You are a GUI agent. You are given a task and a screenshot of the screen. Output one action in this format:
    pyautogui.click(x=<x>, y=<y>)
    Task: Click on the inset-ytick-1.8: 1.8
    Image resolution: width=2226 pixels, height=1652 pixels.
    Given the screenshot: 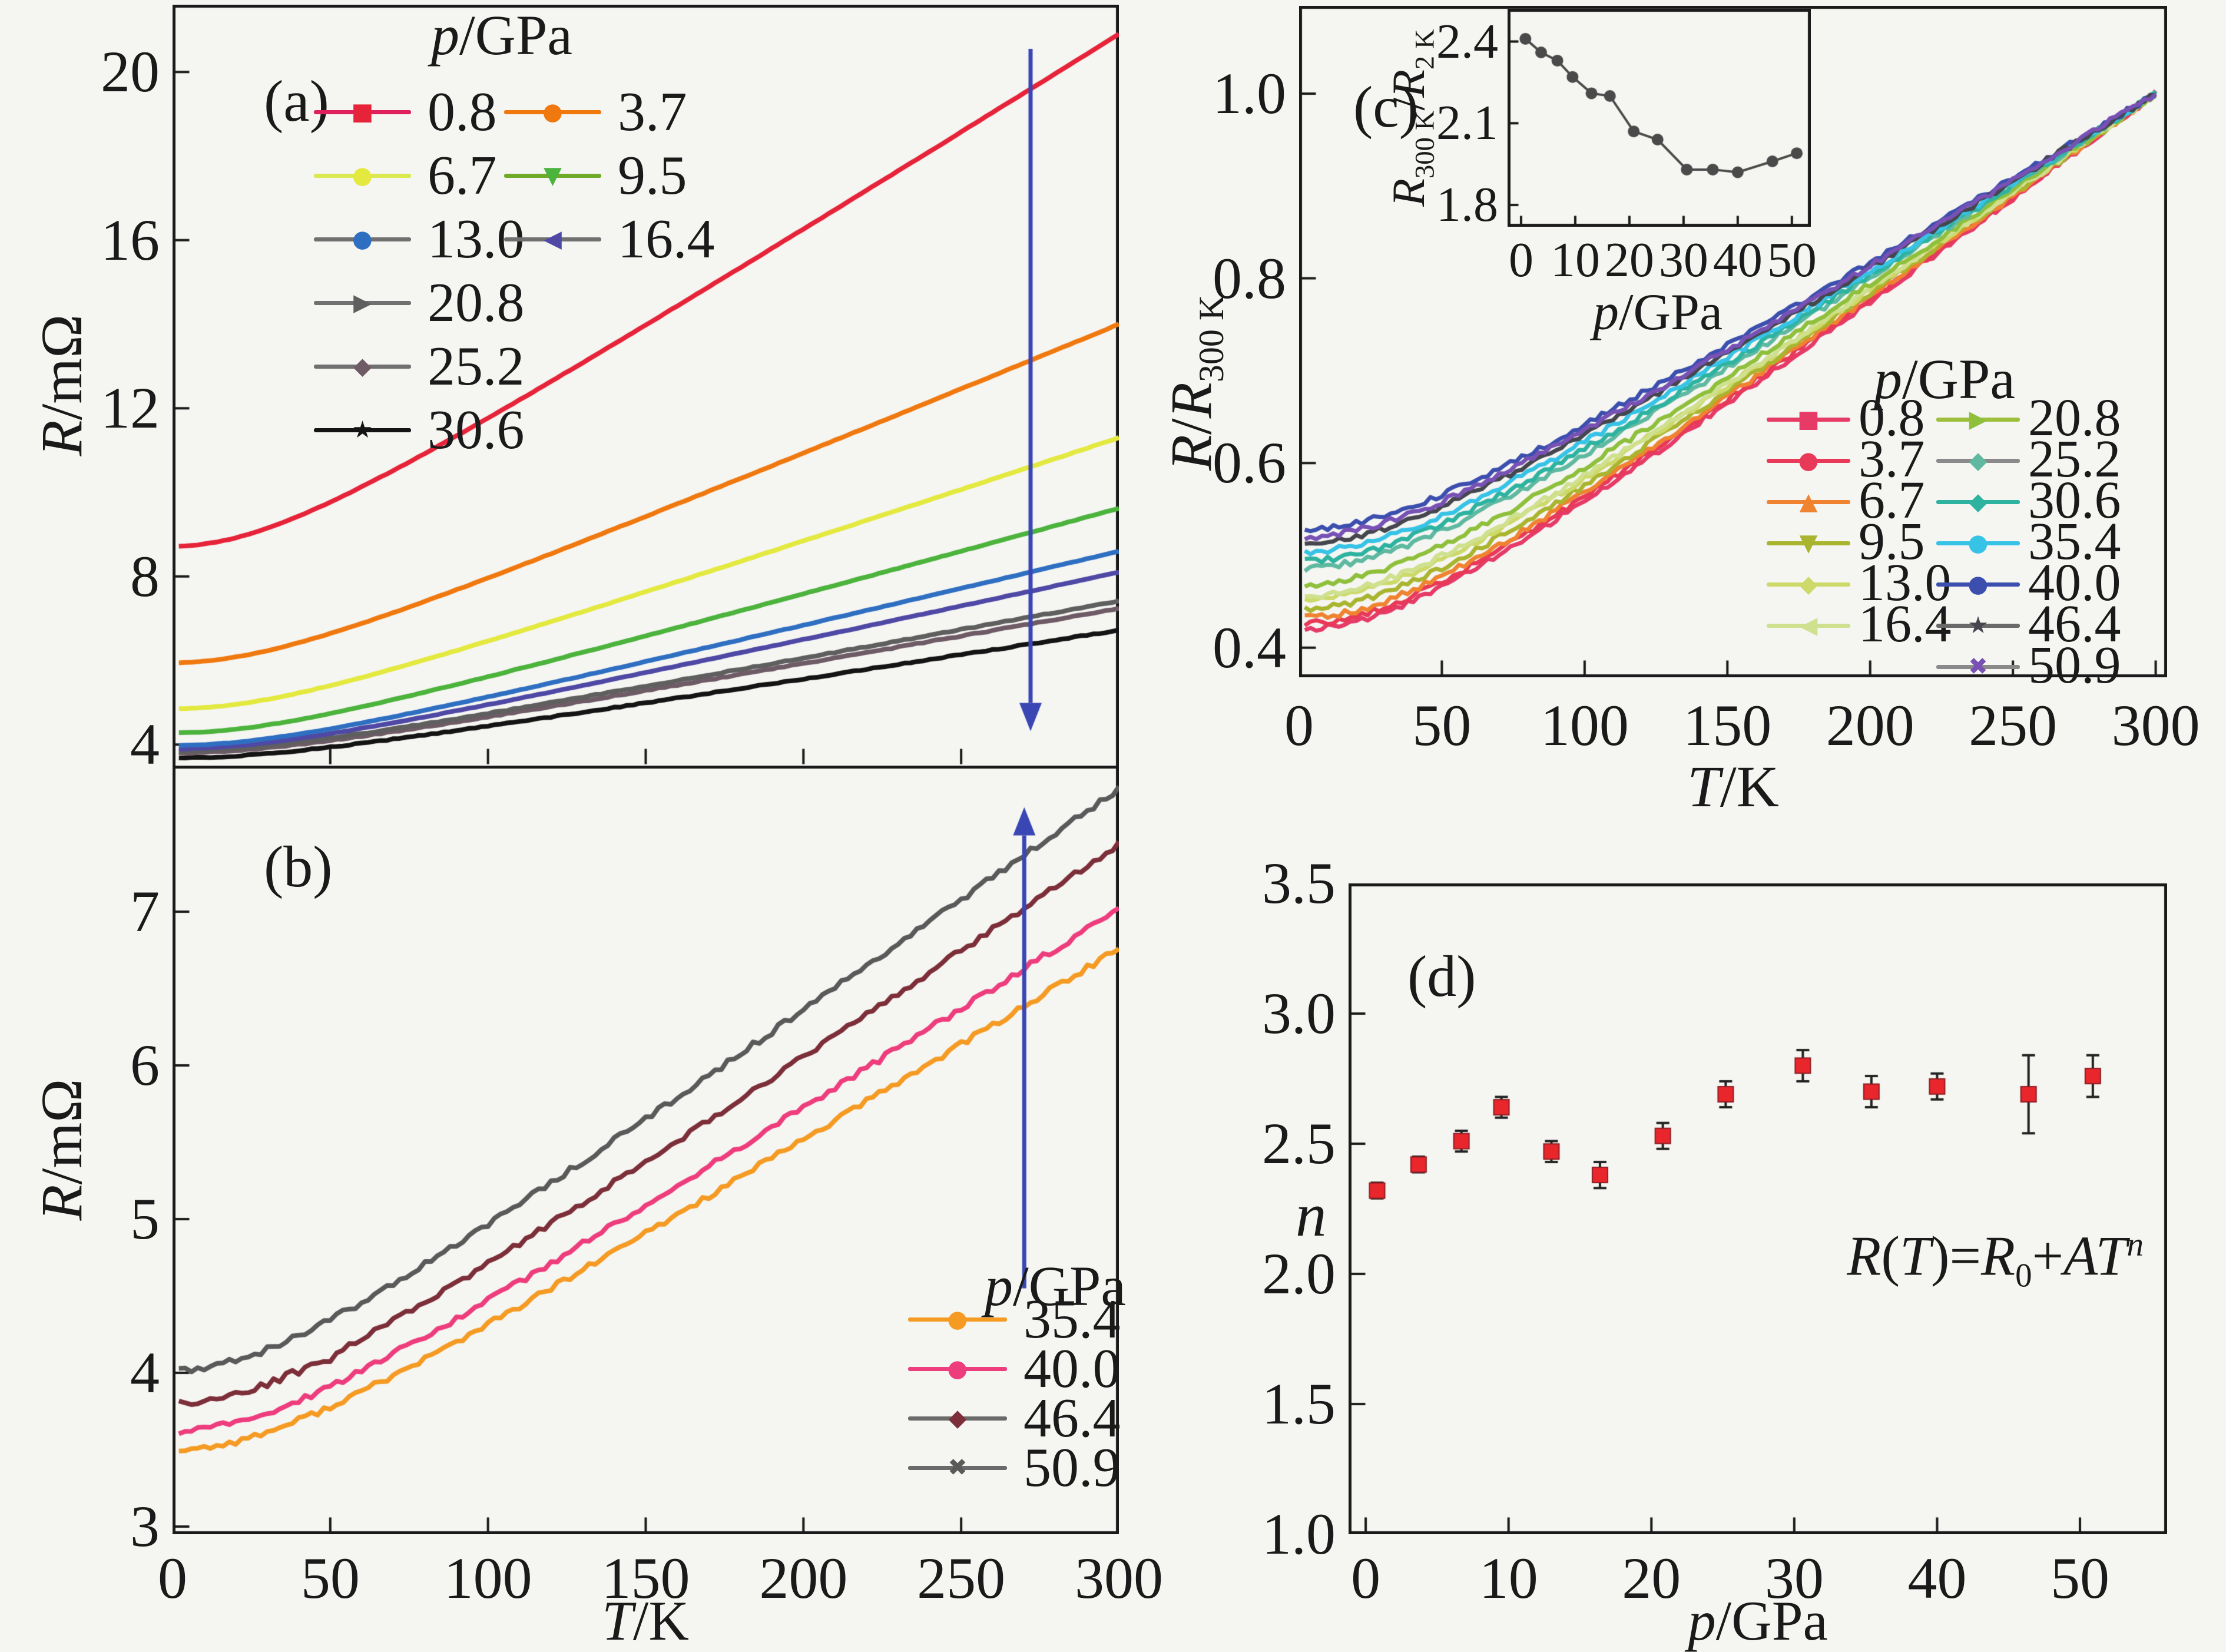 What is the action you would take?
    pyautogui.click(x=1467, y=205)
    